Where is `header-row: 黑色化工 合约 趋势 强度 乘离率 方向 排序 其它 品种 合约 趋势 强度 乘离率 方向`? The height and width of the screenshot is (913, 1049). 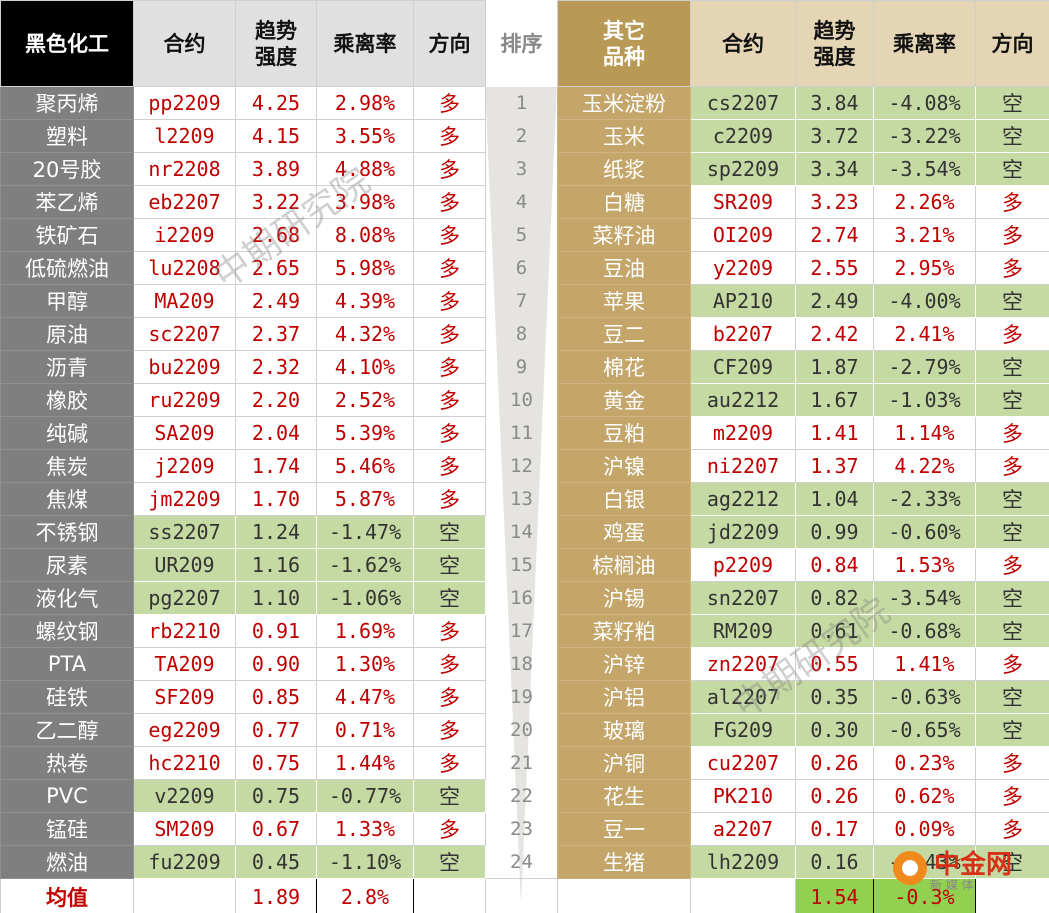 header-row: 黑色化工 合约 趋势 强度 乘离率 方向 排序 其它 品种 合约 趋势 强度 乘离率 方向 is located at coordinates (524, 43).